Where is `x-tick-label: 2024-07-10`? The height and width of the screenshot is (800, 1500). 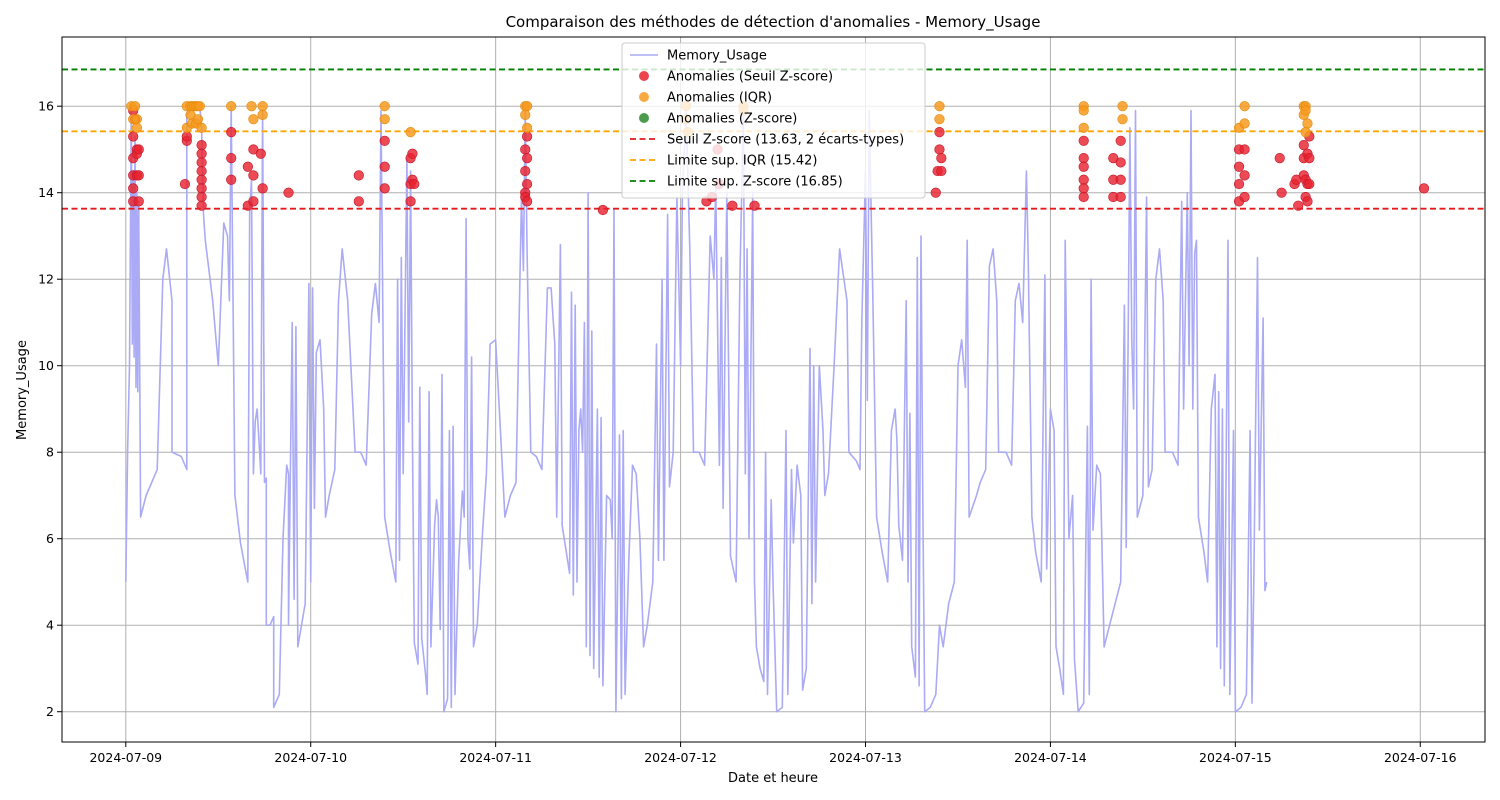 x-tick-label: 2024-07-10 is located at coordinates (310, 757).